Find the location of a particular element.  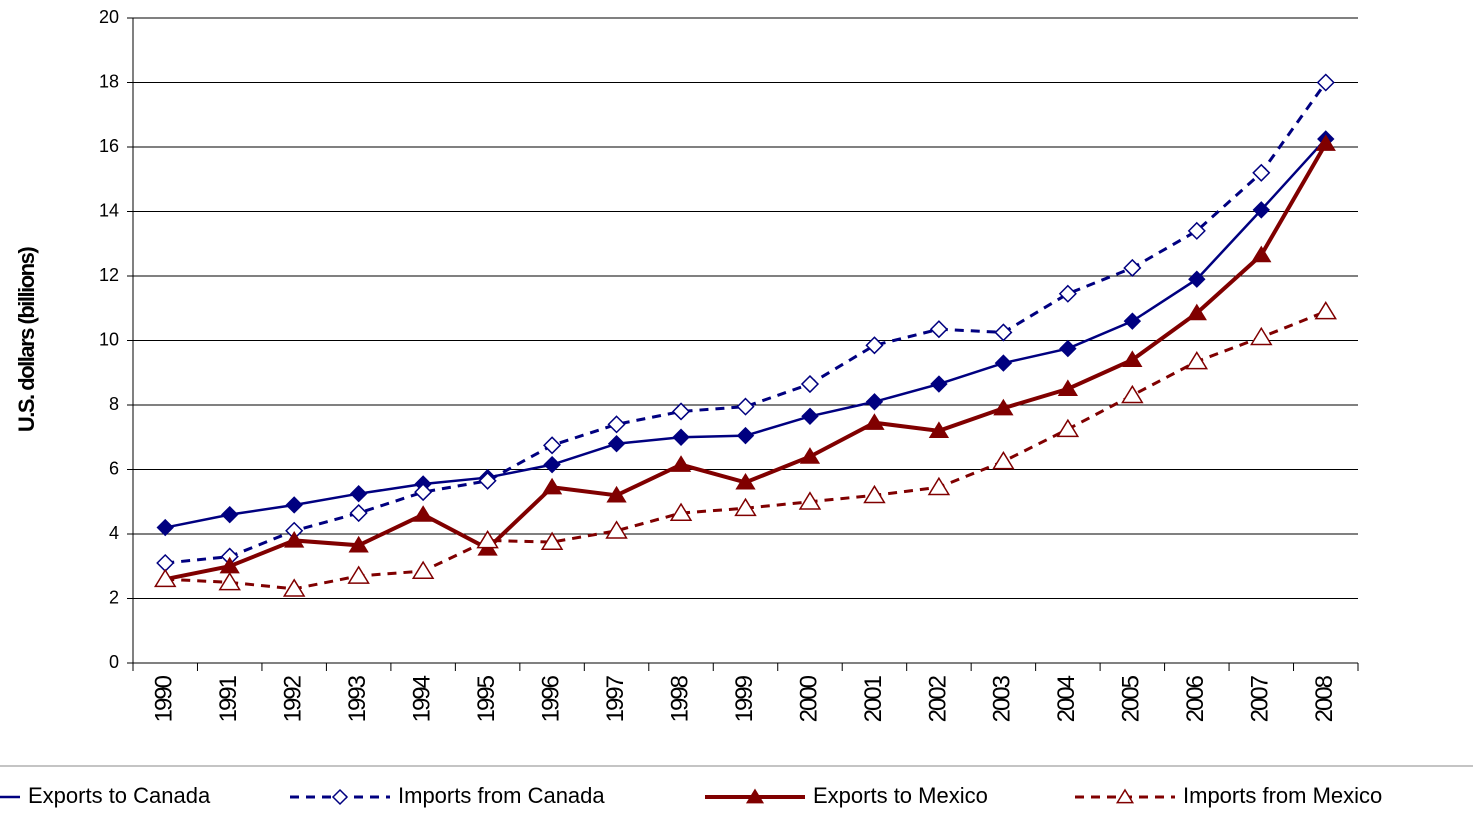

y-tick-label: 4 is located at coordinates (114, 533).